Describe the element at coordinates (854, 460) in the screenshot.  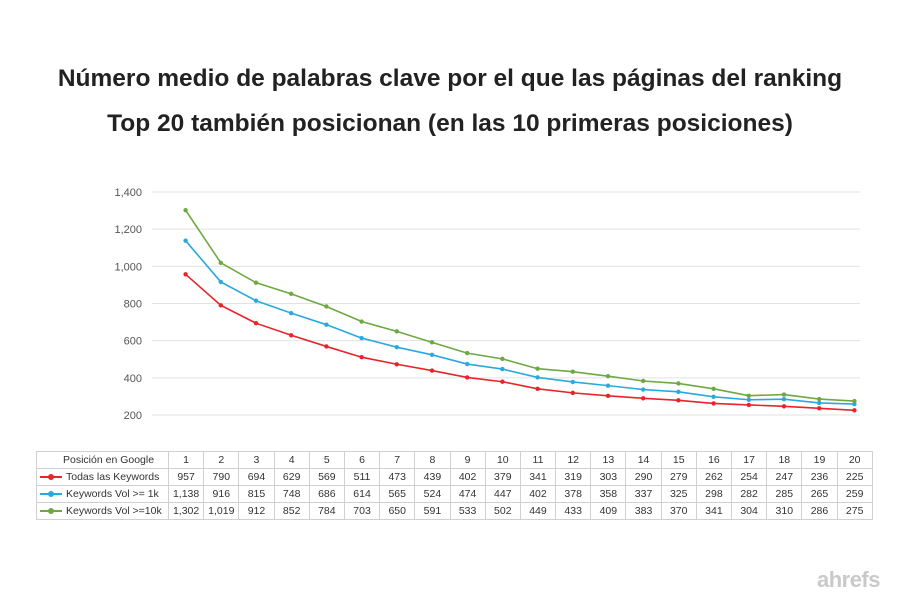
I see `x-tick-label: 20` at that location.